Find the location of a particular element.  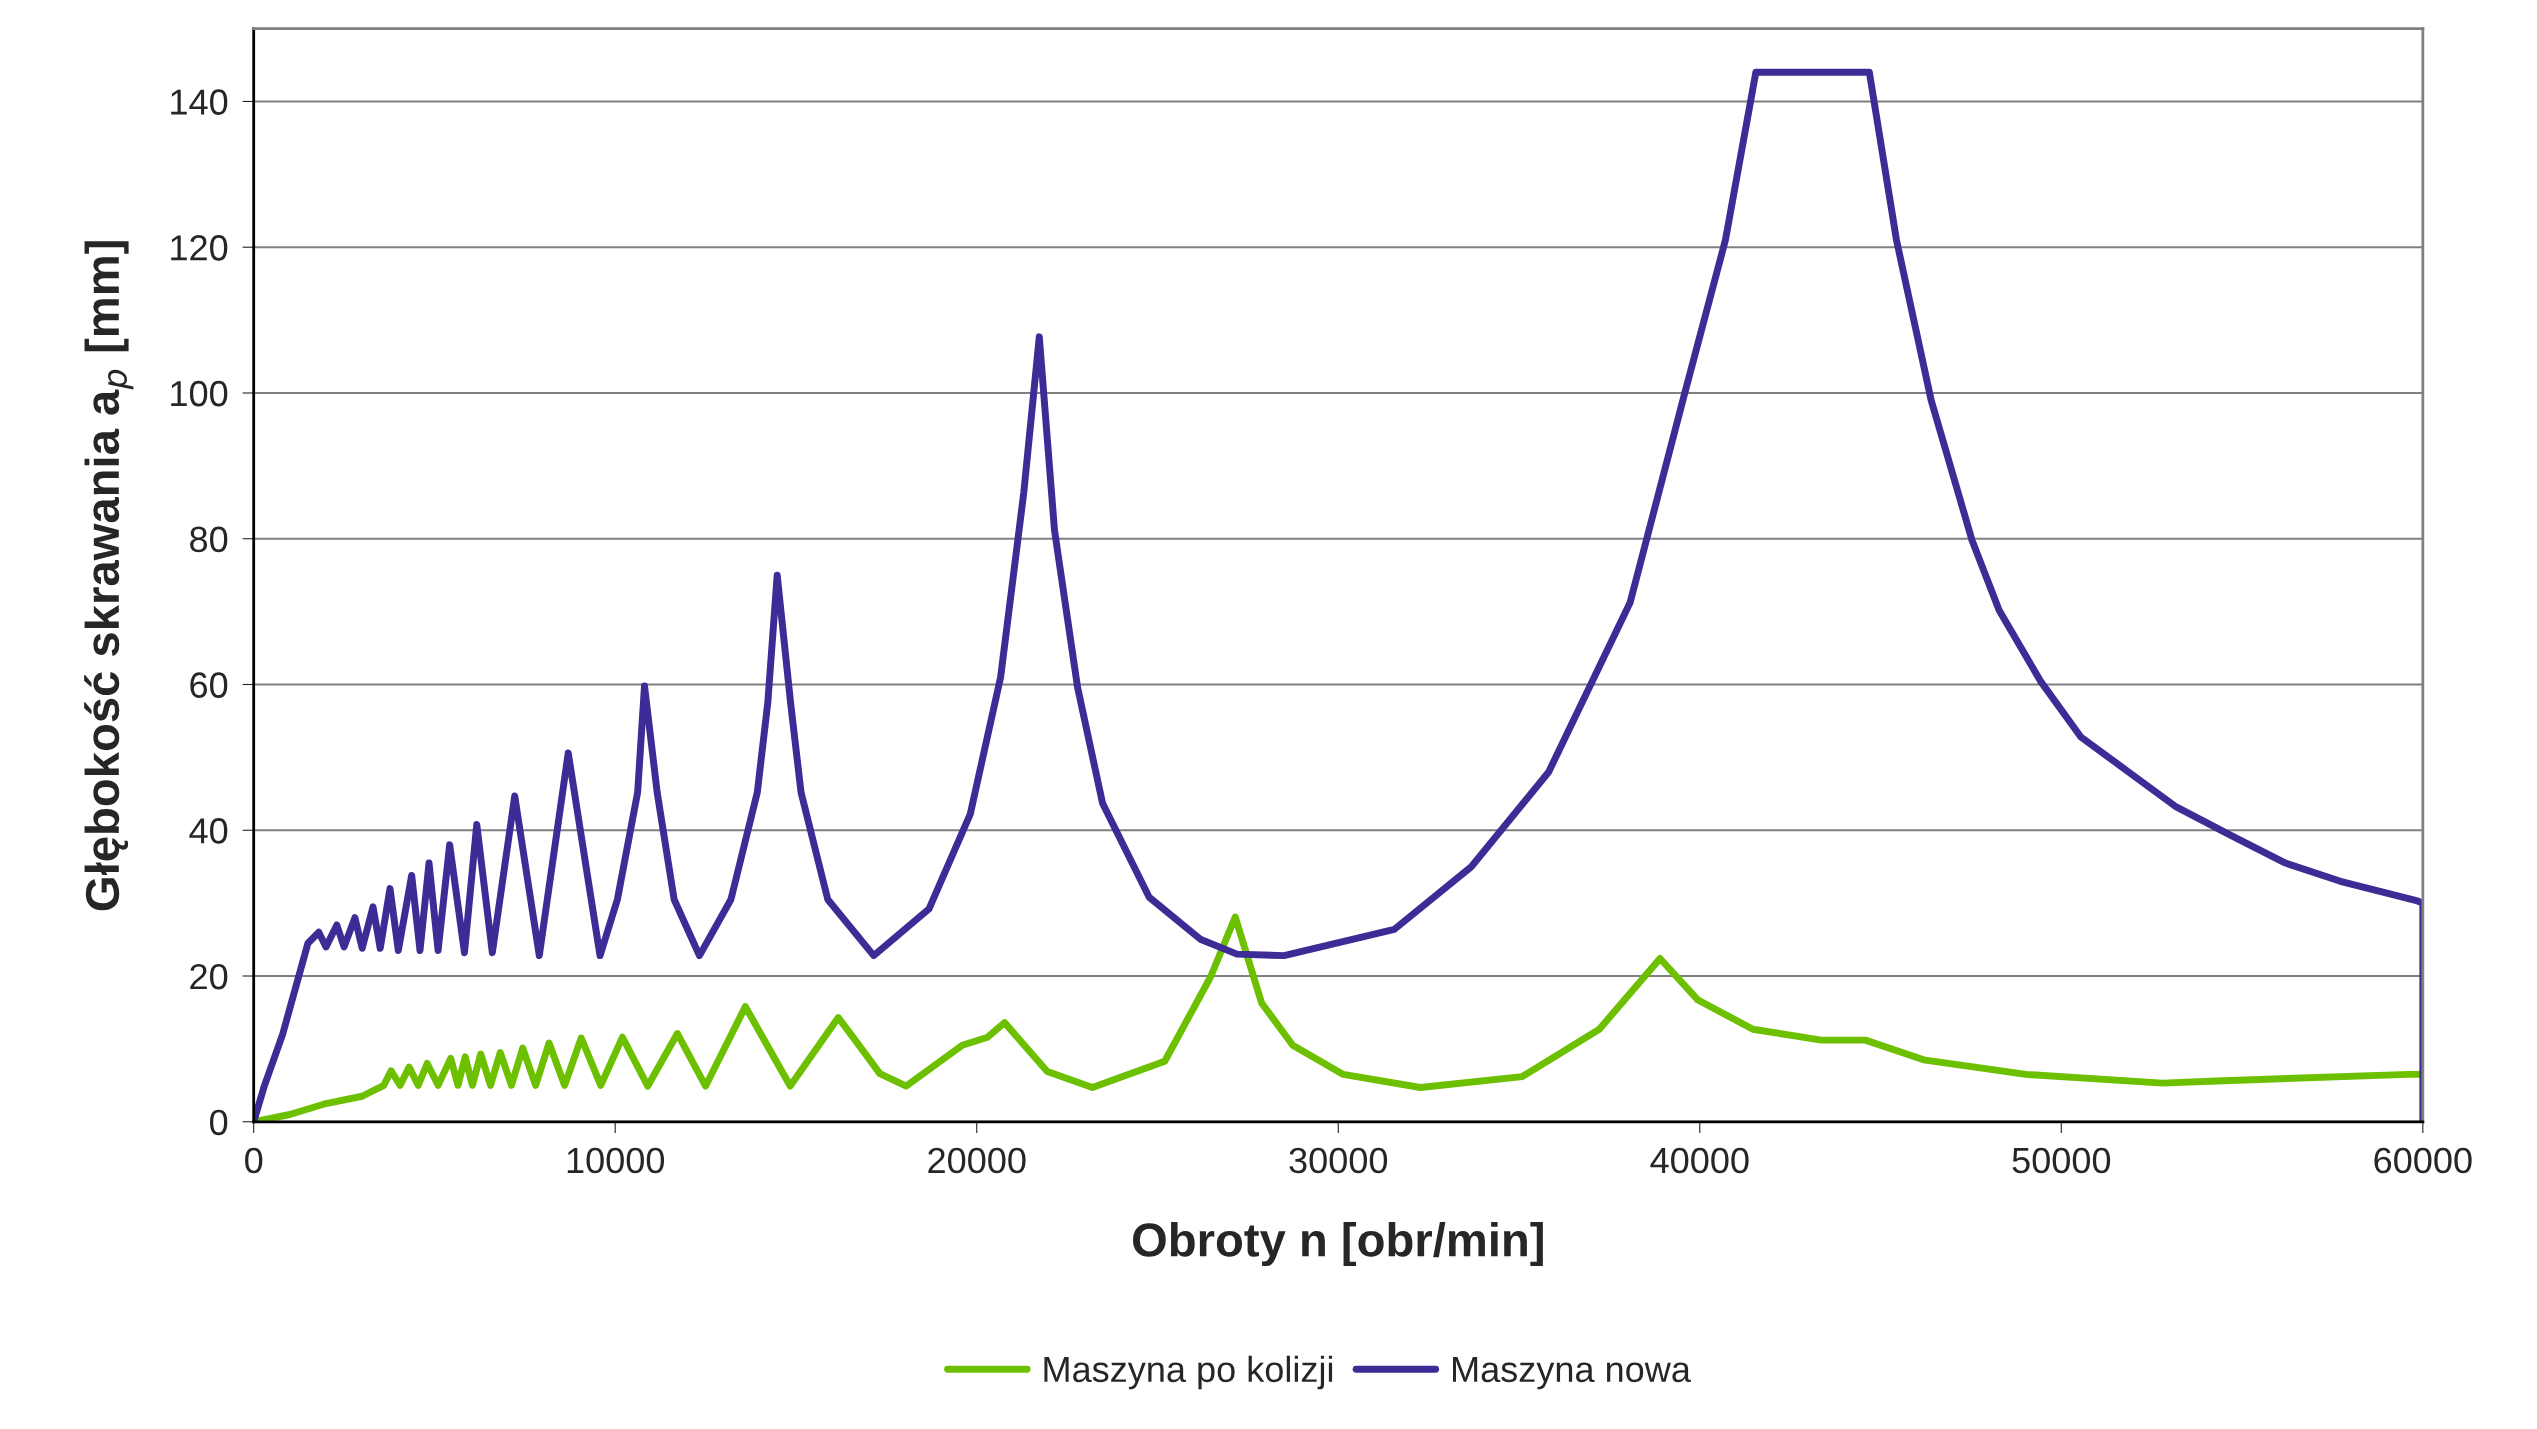

y-tick-label: 20 is located at coordinates (209, 976).